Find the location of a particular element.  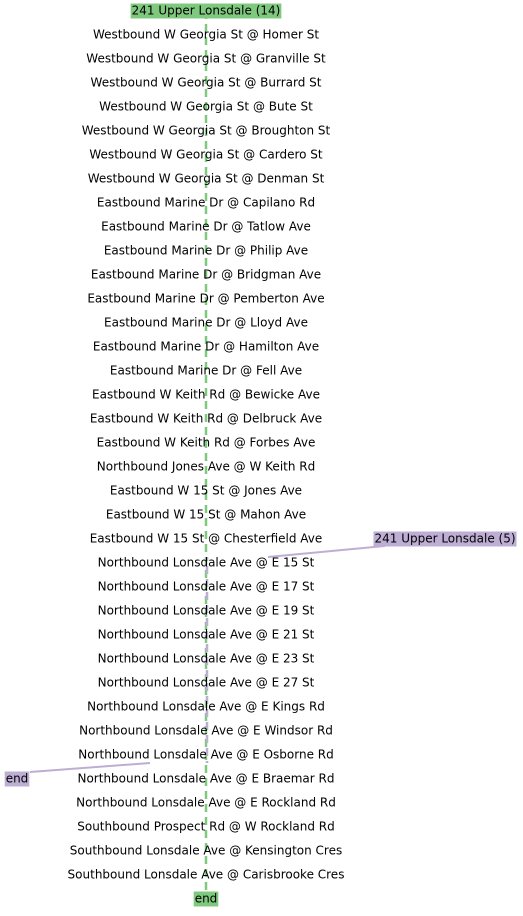

stop-label: Eastbound W 15 St @ Mahon Ave is located at coordinates (206, 515).